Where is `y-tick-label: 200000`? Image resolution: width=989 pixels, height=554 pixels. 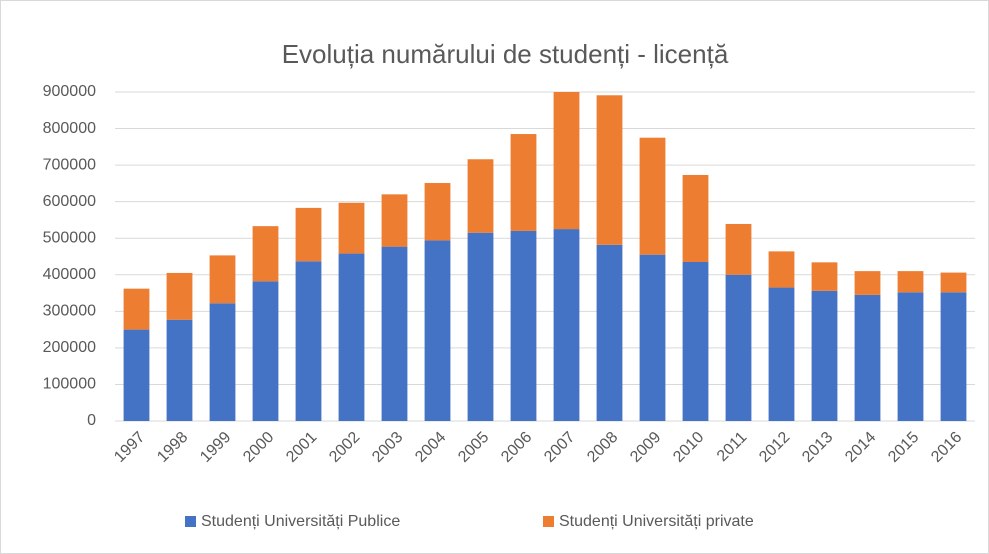
y-tick-label: 200000 is located at coordinates (69, 347).